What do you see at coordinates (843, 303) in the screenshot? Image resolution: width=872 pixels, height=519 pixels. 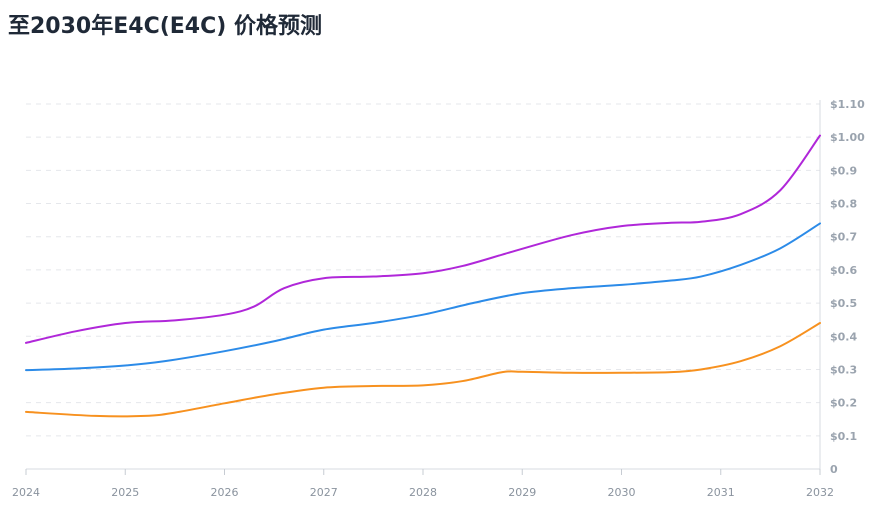 I see `y-tick-label: $0.5` at bounding box center [843, 303].